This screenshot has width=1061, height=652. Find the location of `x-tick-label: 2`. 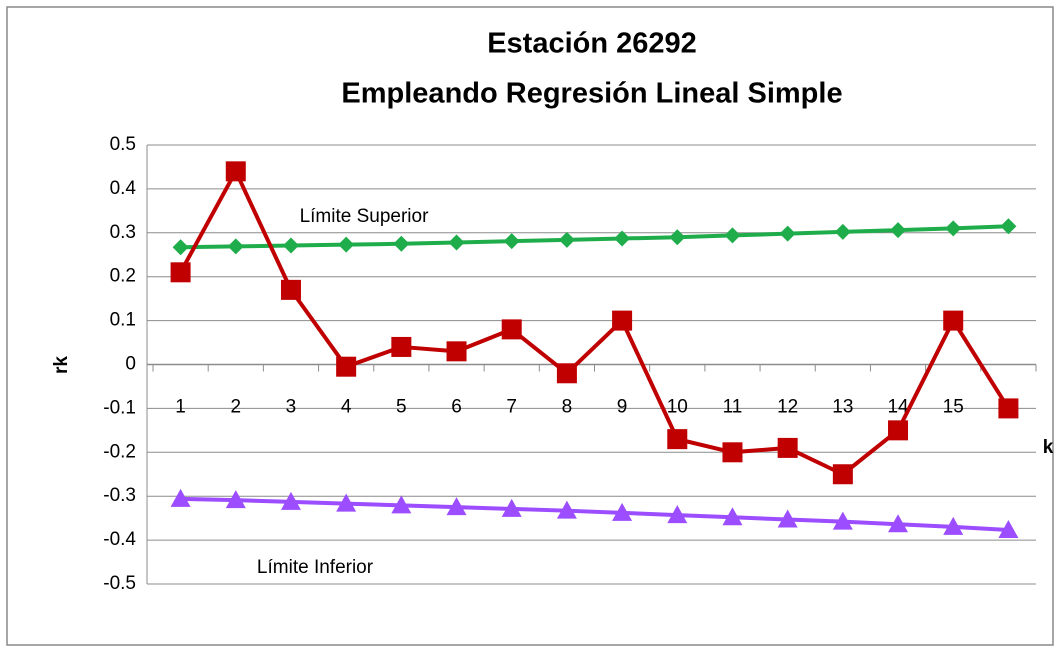

x-tick-label: 2 is located at coordinates (235, 407).